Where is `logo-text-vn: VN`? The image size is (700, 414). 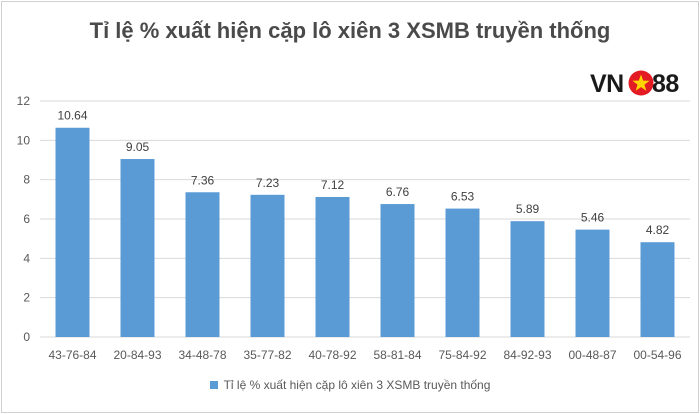
logo-text-vn: VN is located at coordinates (607, 84).